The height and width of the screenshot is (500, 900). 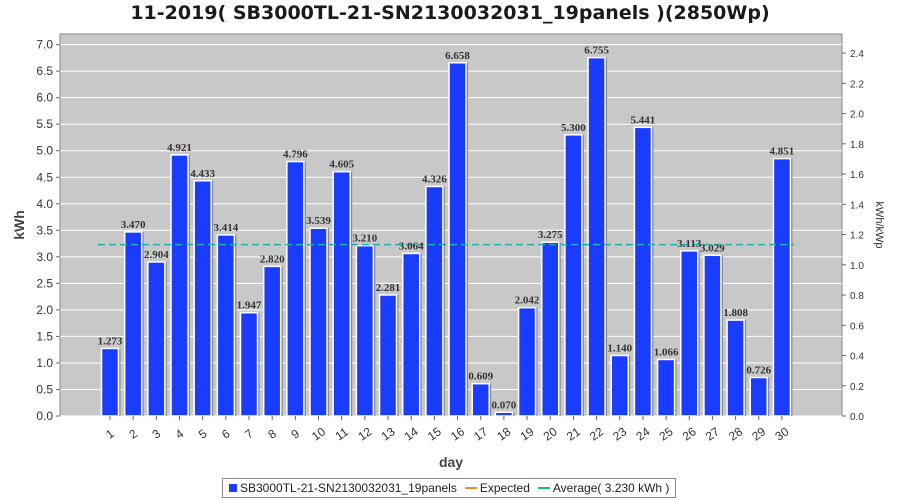 What do you see at coordinates (44, 151) in the screenshot?
I see `y-tick-label: 5.0` at bounding box center [44, 151].